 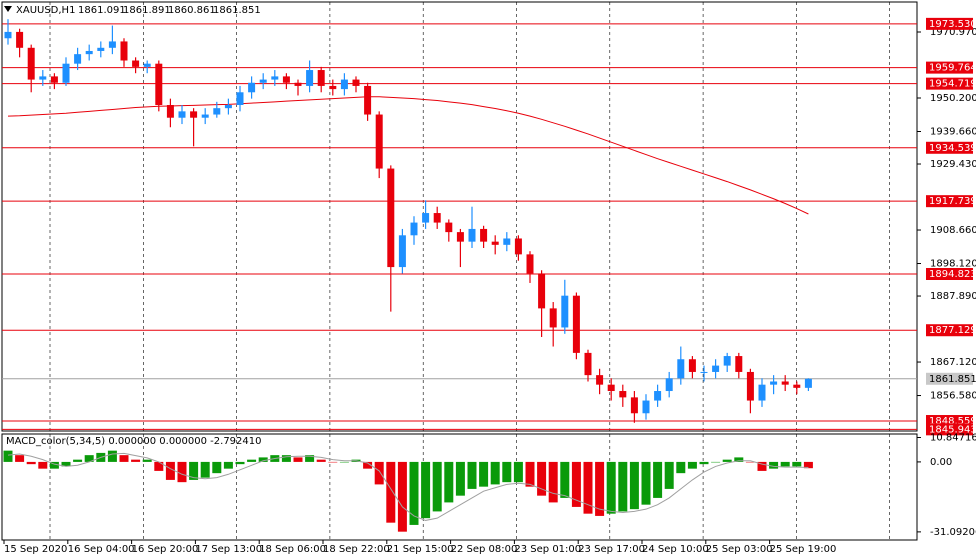 What do you see at coordinates (952, 68) in the screenshot?
I see `level-label: 1959.764` at bounding box center [952, 68].